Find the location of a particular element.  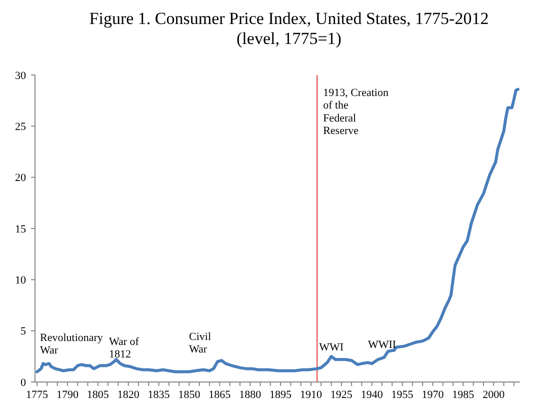

x-tick-label: 1865 is located at coordinates (220, 395).